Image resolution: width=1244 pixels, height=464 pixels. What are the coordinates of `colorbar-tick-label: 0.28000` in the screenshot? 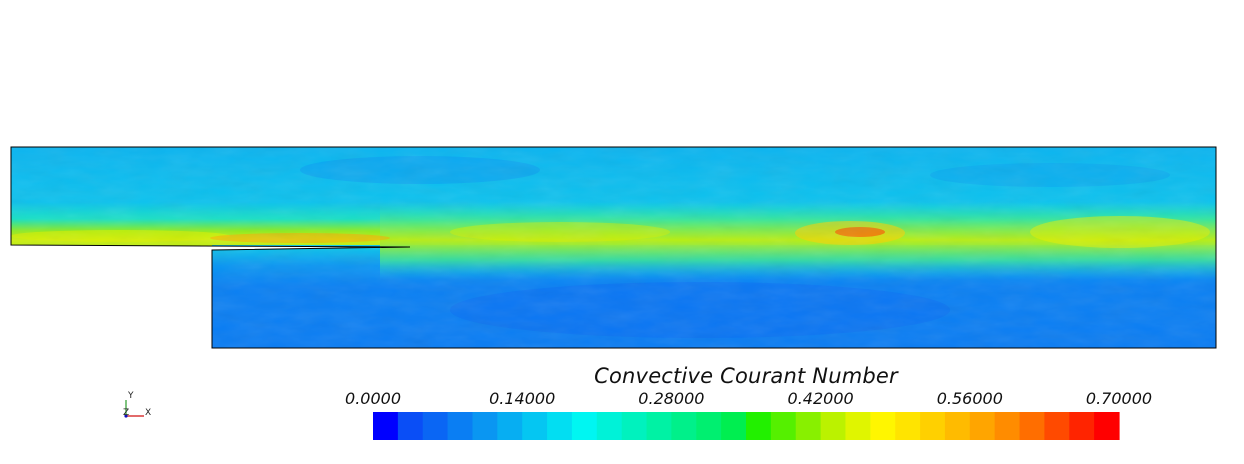 It's located at (671, 398).